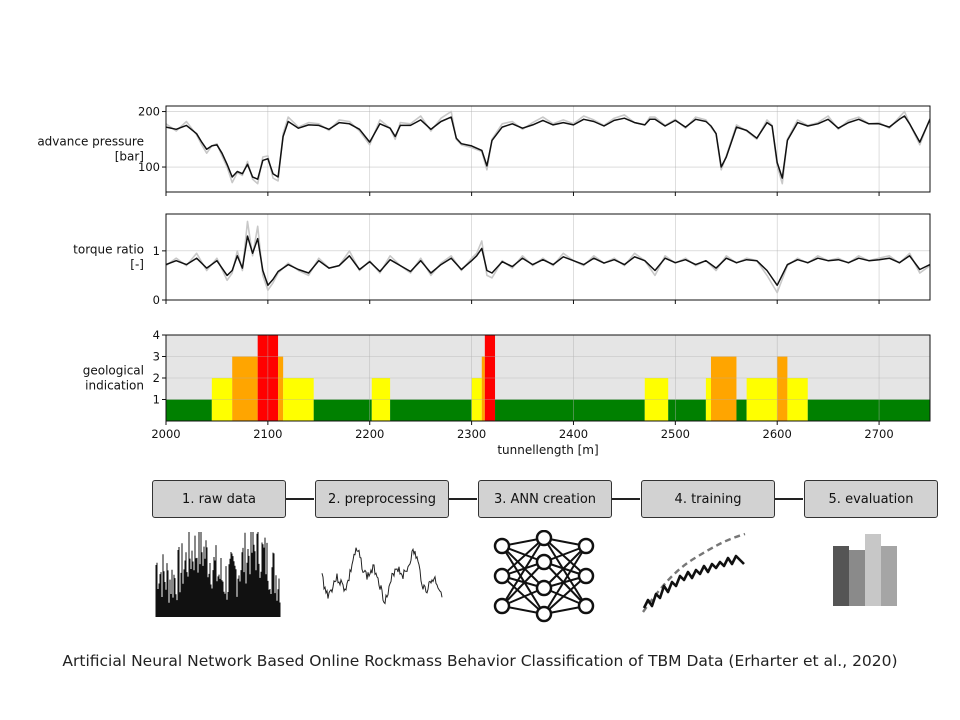  I want to click on step-training: 4. training, so click(708, 499).